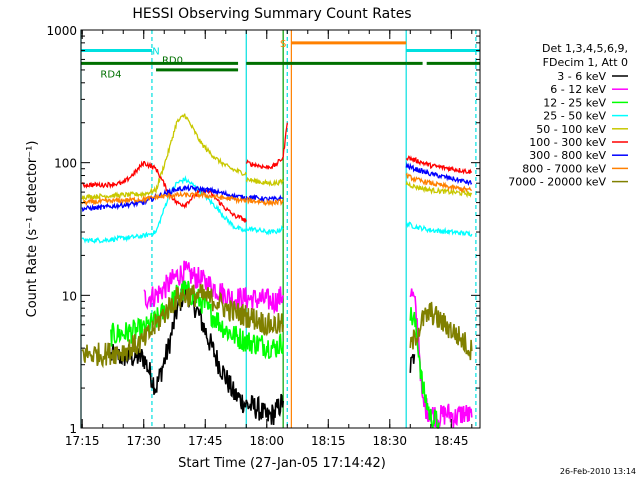 The image size is (640, 480). What do you see at coordinates (32, 229) in the screenshot?
I see `y-axis-label: Count Rate (s⁻¹ detector⁻¹)` at bounding box center [32, 229].